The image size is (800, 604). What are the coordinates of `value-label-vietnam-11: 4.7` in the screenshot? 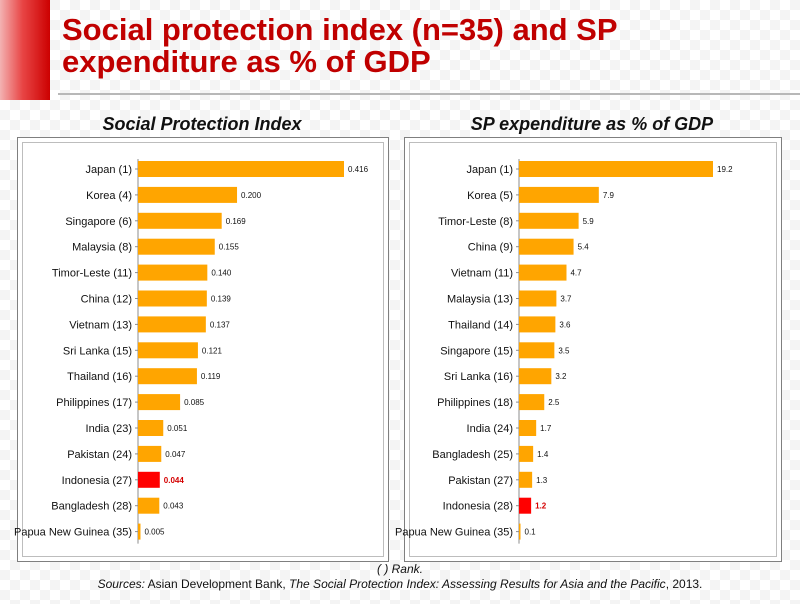 It's located at (576, 273).